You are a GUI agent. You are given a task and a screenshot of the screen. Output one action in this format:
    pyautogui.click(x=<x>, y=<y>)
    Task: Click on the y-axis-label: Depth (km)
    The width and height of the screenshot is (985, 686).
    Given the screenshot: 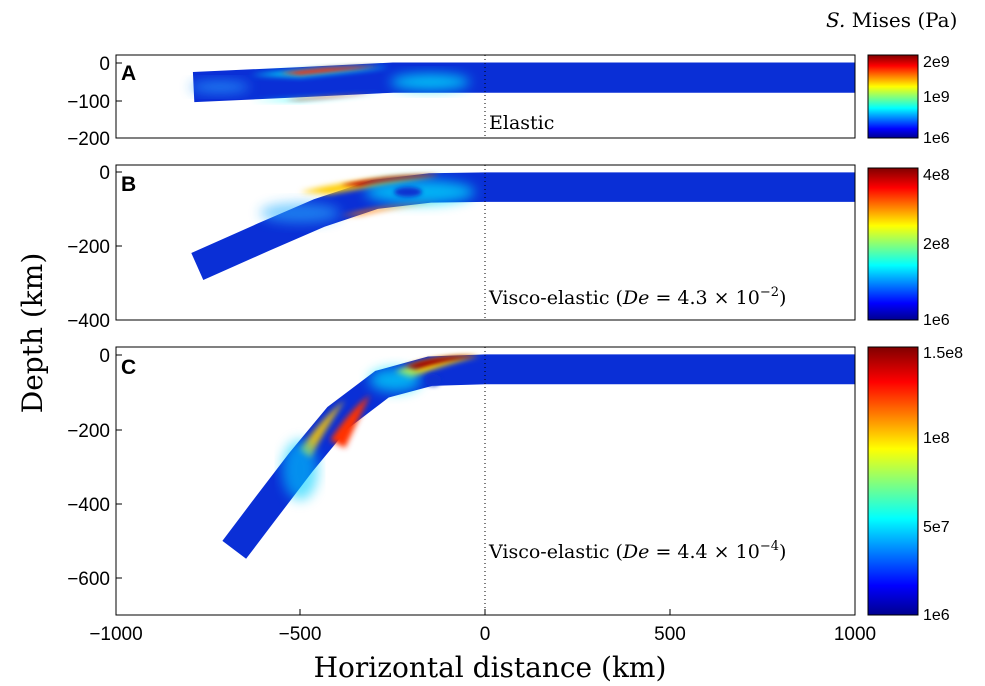 What is the action you would take?
    pyautogui.click(x=32, y=333)
    